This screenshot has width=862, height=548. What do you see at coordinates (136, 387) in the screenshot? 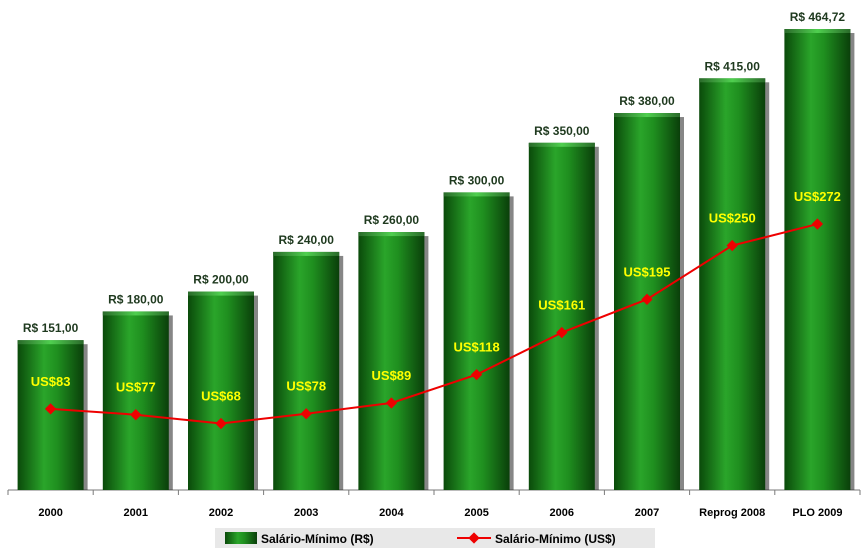
I see `usd-value-label: US$77` at bounding box center [136, 387].